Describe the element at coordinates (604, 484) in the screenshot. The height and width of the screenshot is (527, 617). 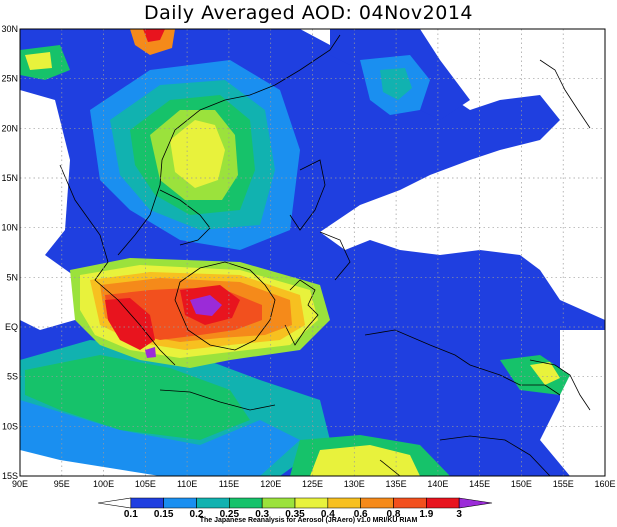
I see `lon-tick-label: 160E` at that location.